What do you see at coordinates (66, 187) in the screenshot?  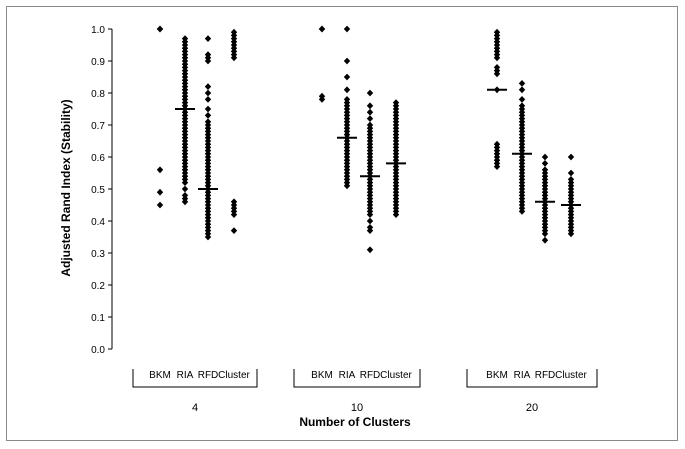 I see `y-axis-label: Adjusted Rand Index (Stability)` at bounding box center [66, 187].